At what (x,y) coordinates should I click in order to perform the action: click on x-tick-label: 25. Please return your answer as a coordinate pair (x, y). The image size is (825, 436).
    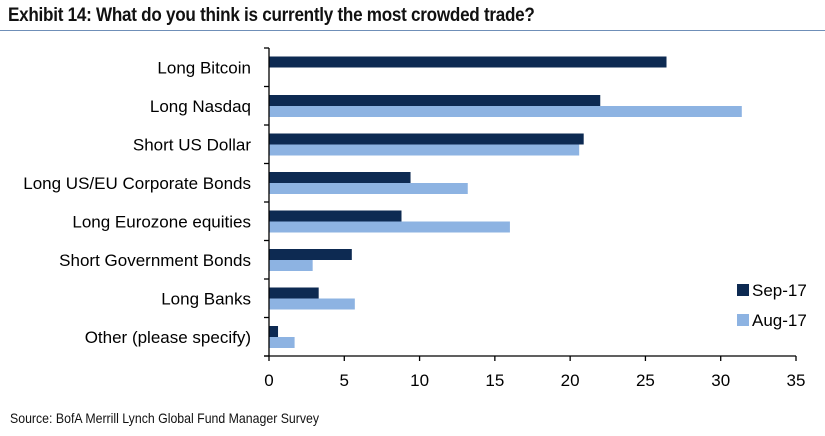
    Looking at the image, I should click on (645, 380).